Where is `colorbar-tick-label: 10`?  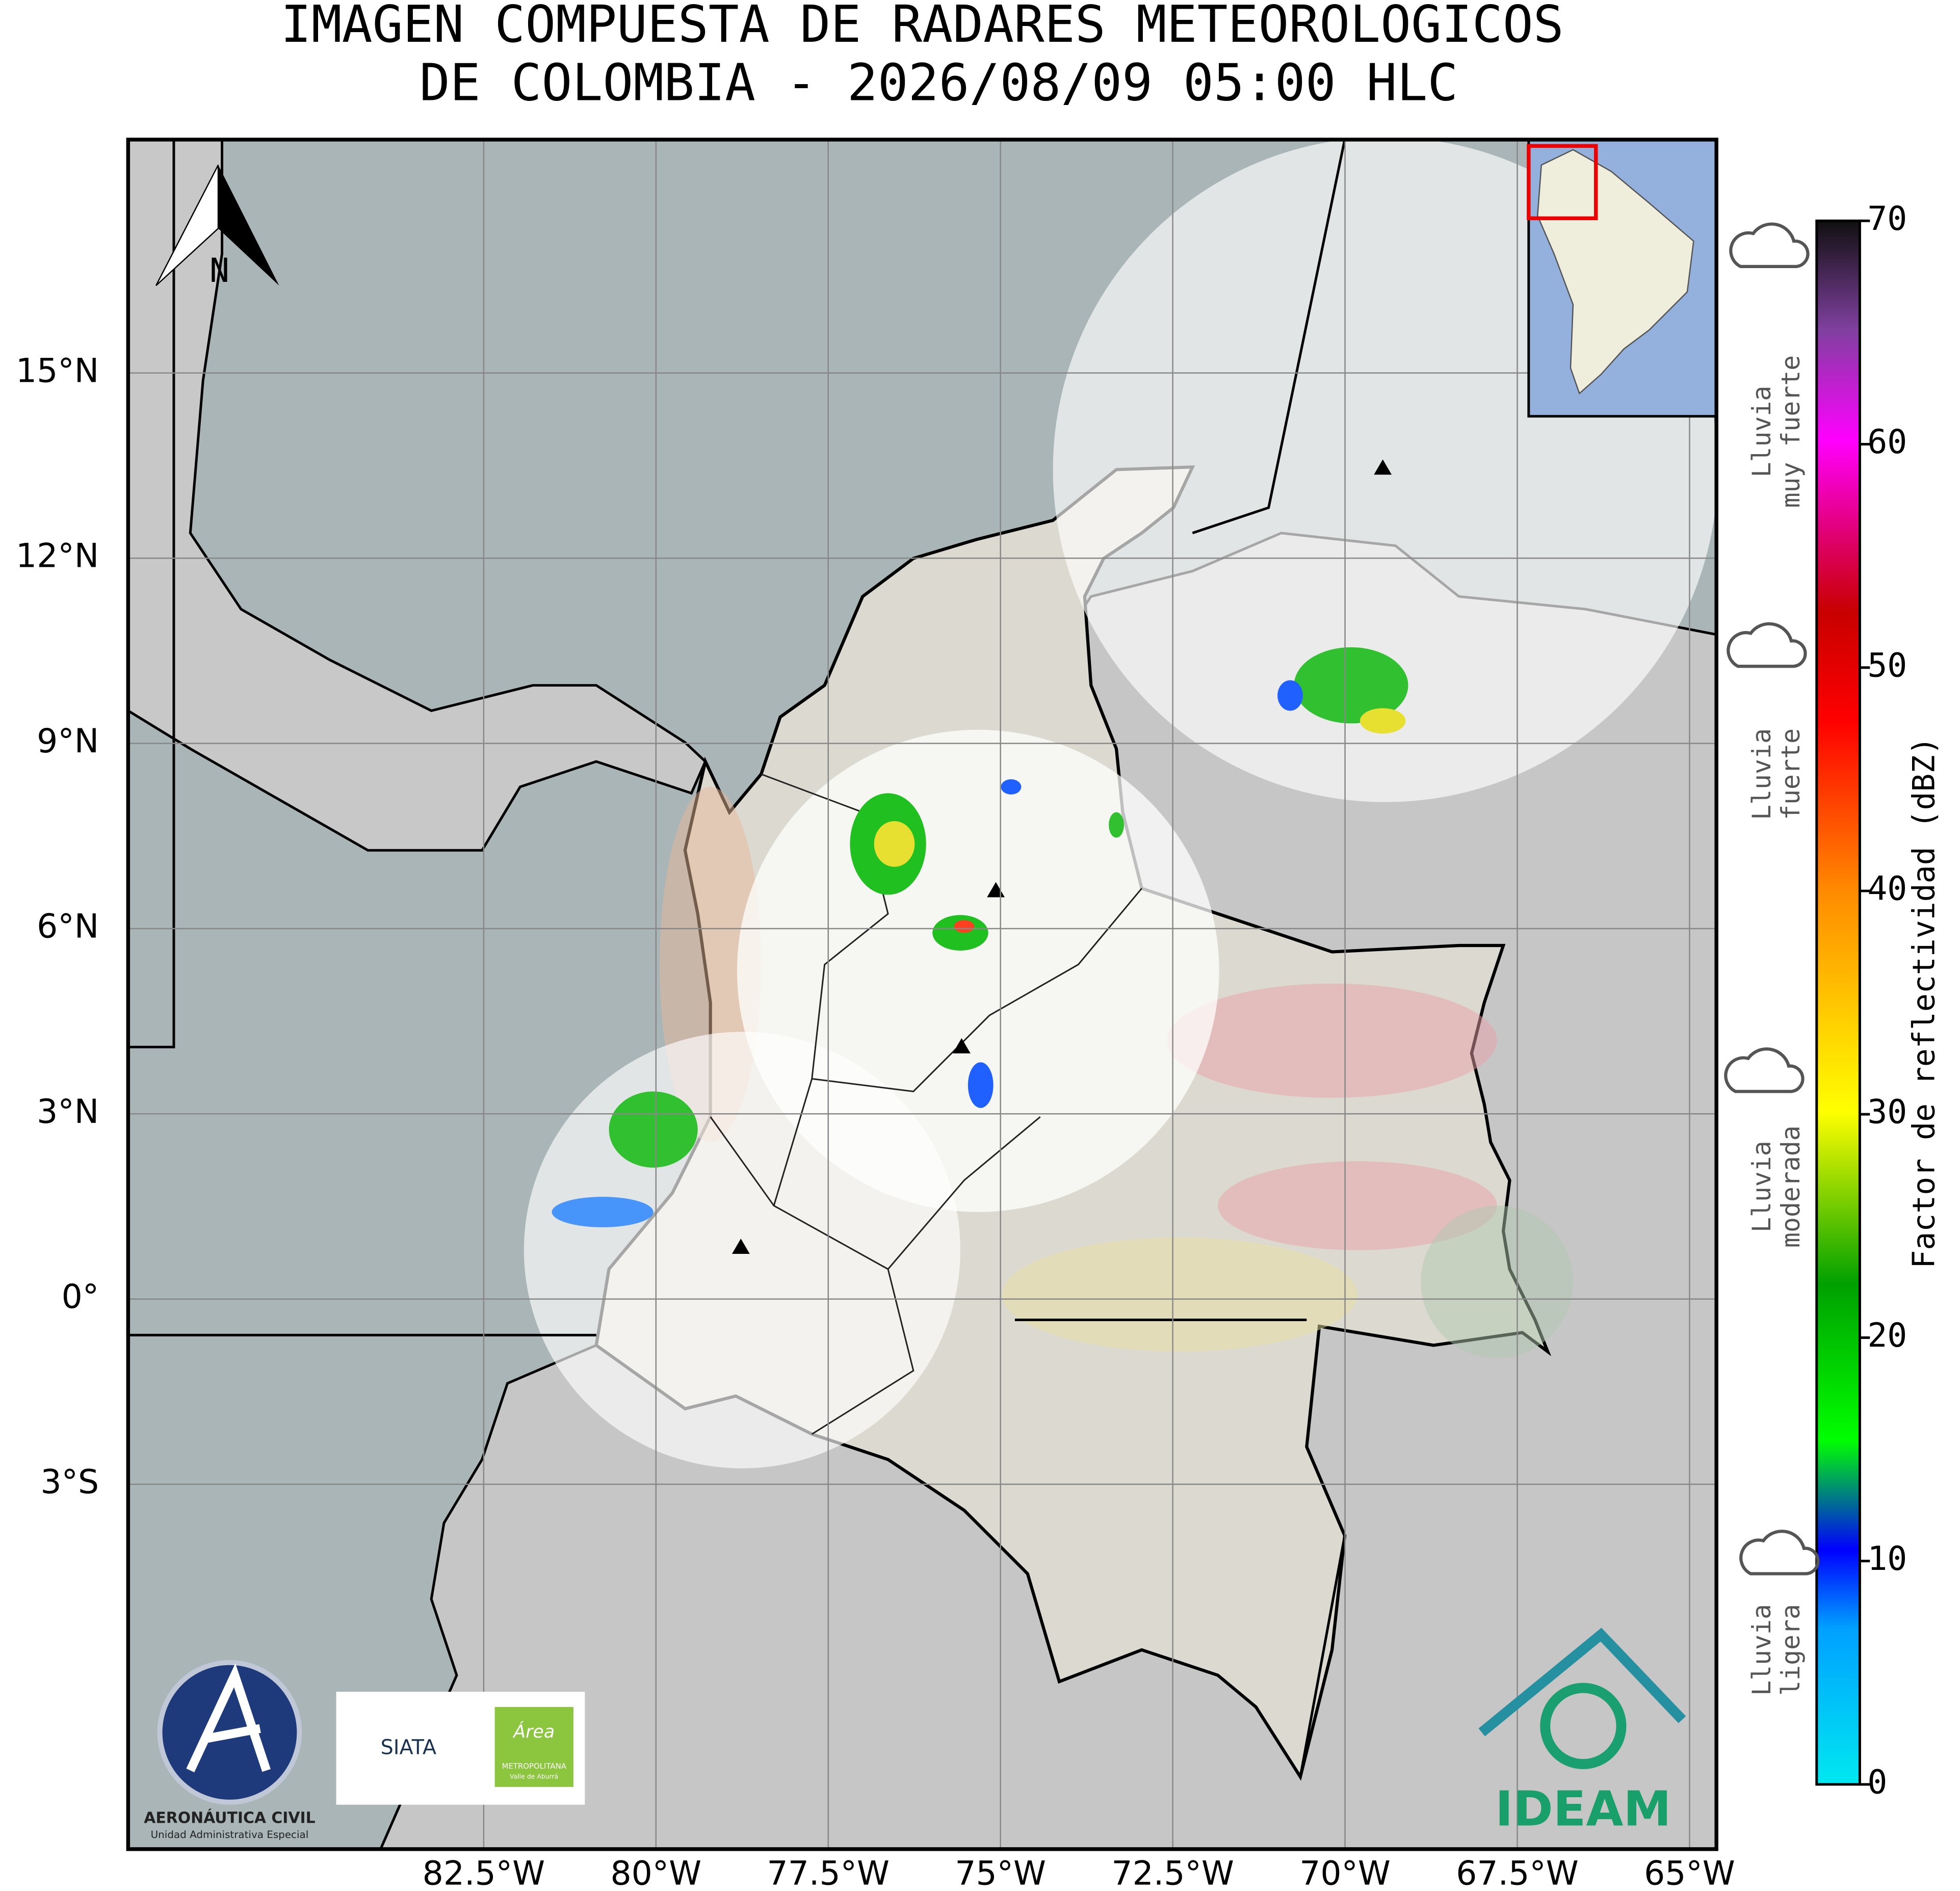 colorbar-tick-label: 10 is located at coordinates (1887, 1559).